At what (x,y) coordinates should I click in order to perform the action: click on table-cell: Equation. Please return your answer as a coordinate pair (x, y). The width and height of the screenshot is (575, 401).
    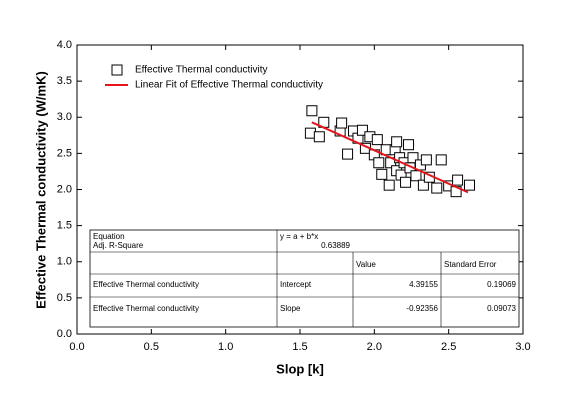
    Looking at the image, I should click on (109, 236).